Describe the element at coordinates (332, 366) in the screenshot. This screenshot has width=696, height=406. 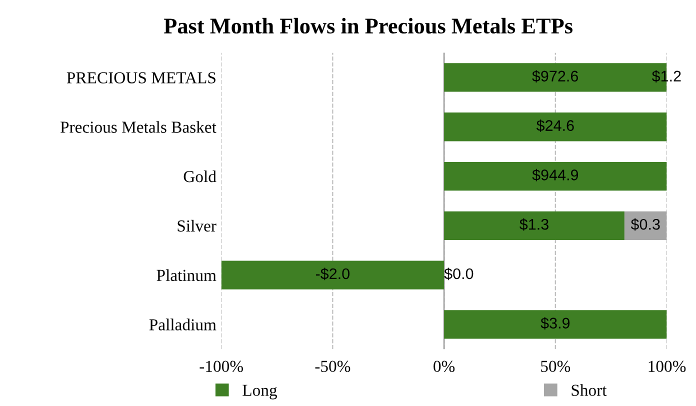
I see `x-tick-label: -50%` at that location.